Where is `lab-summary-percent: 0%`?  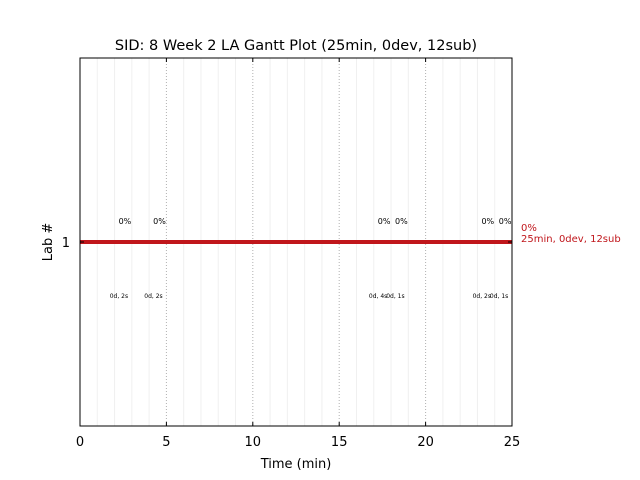
lab-summary-percent: 0% is located at coordinates (529, 228).